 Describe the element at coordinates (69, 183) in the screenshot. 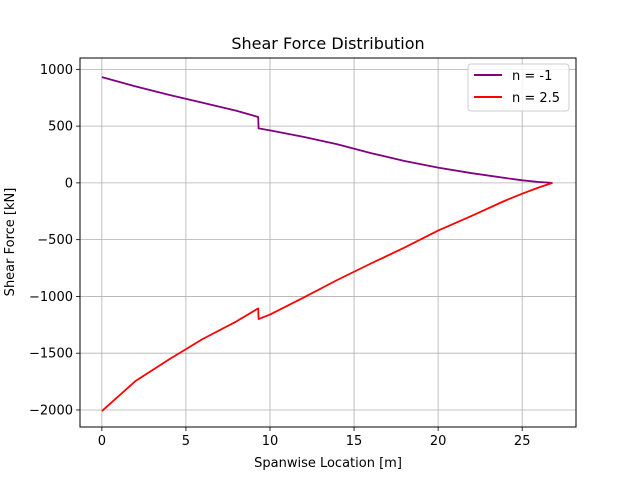

I see `y-tick-label: 0` at that location.